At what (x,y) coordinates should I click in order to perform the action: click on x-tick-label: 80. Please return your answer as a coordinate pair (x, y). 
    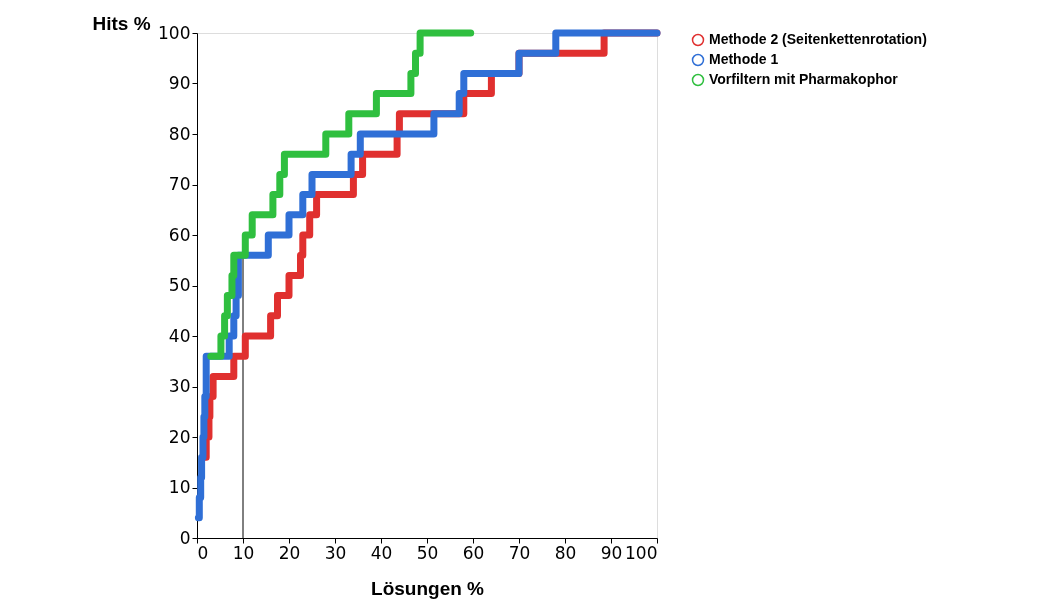
    Looking at the image, I should click on (565, 552).